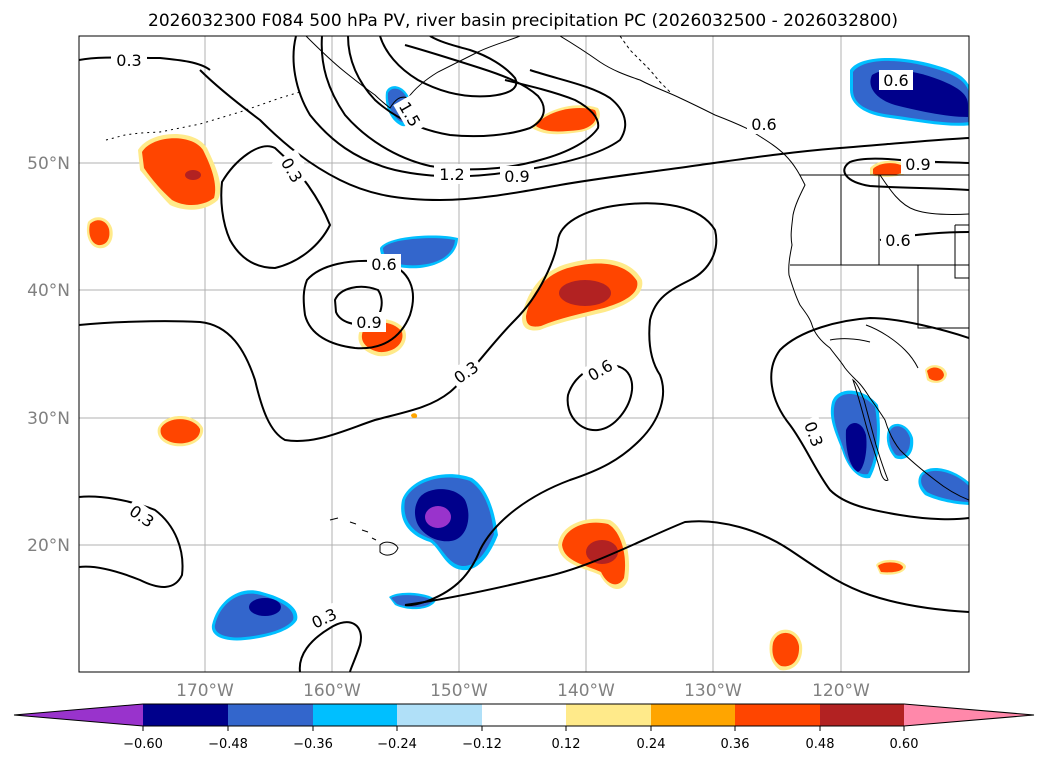 Image resolution: width=1047 pixels, height=765 pixels. Describe the element at coordinates (332, 691) in the screenshot. I see `lon-label-160w: 160°W` at that location.